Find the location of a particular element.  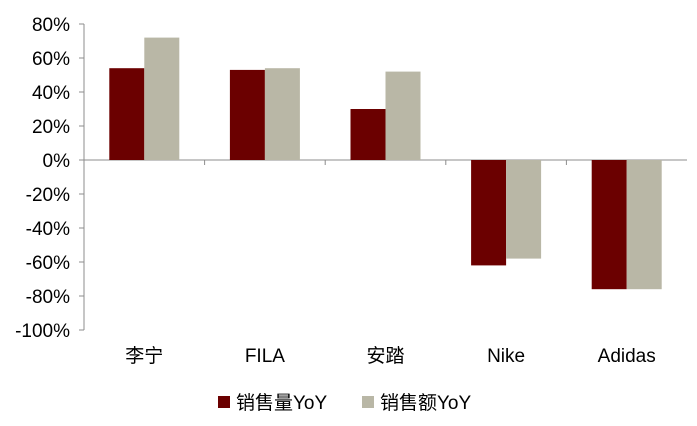

y-tick-label: -40% is located at coordinates (48, 229).